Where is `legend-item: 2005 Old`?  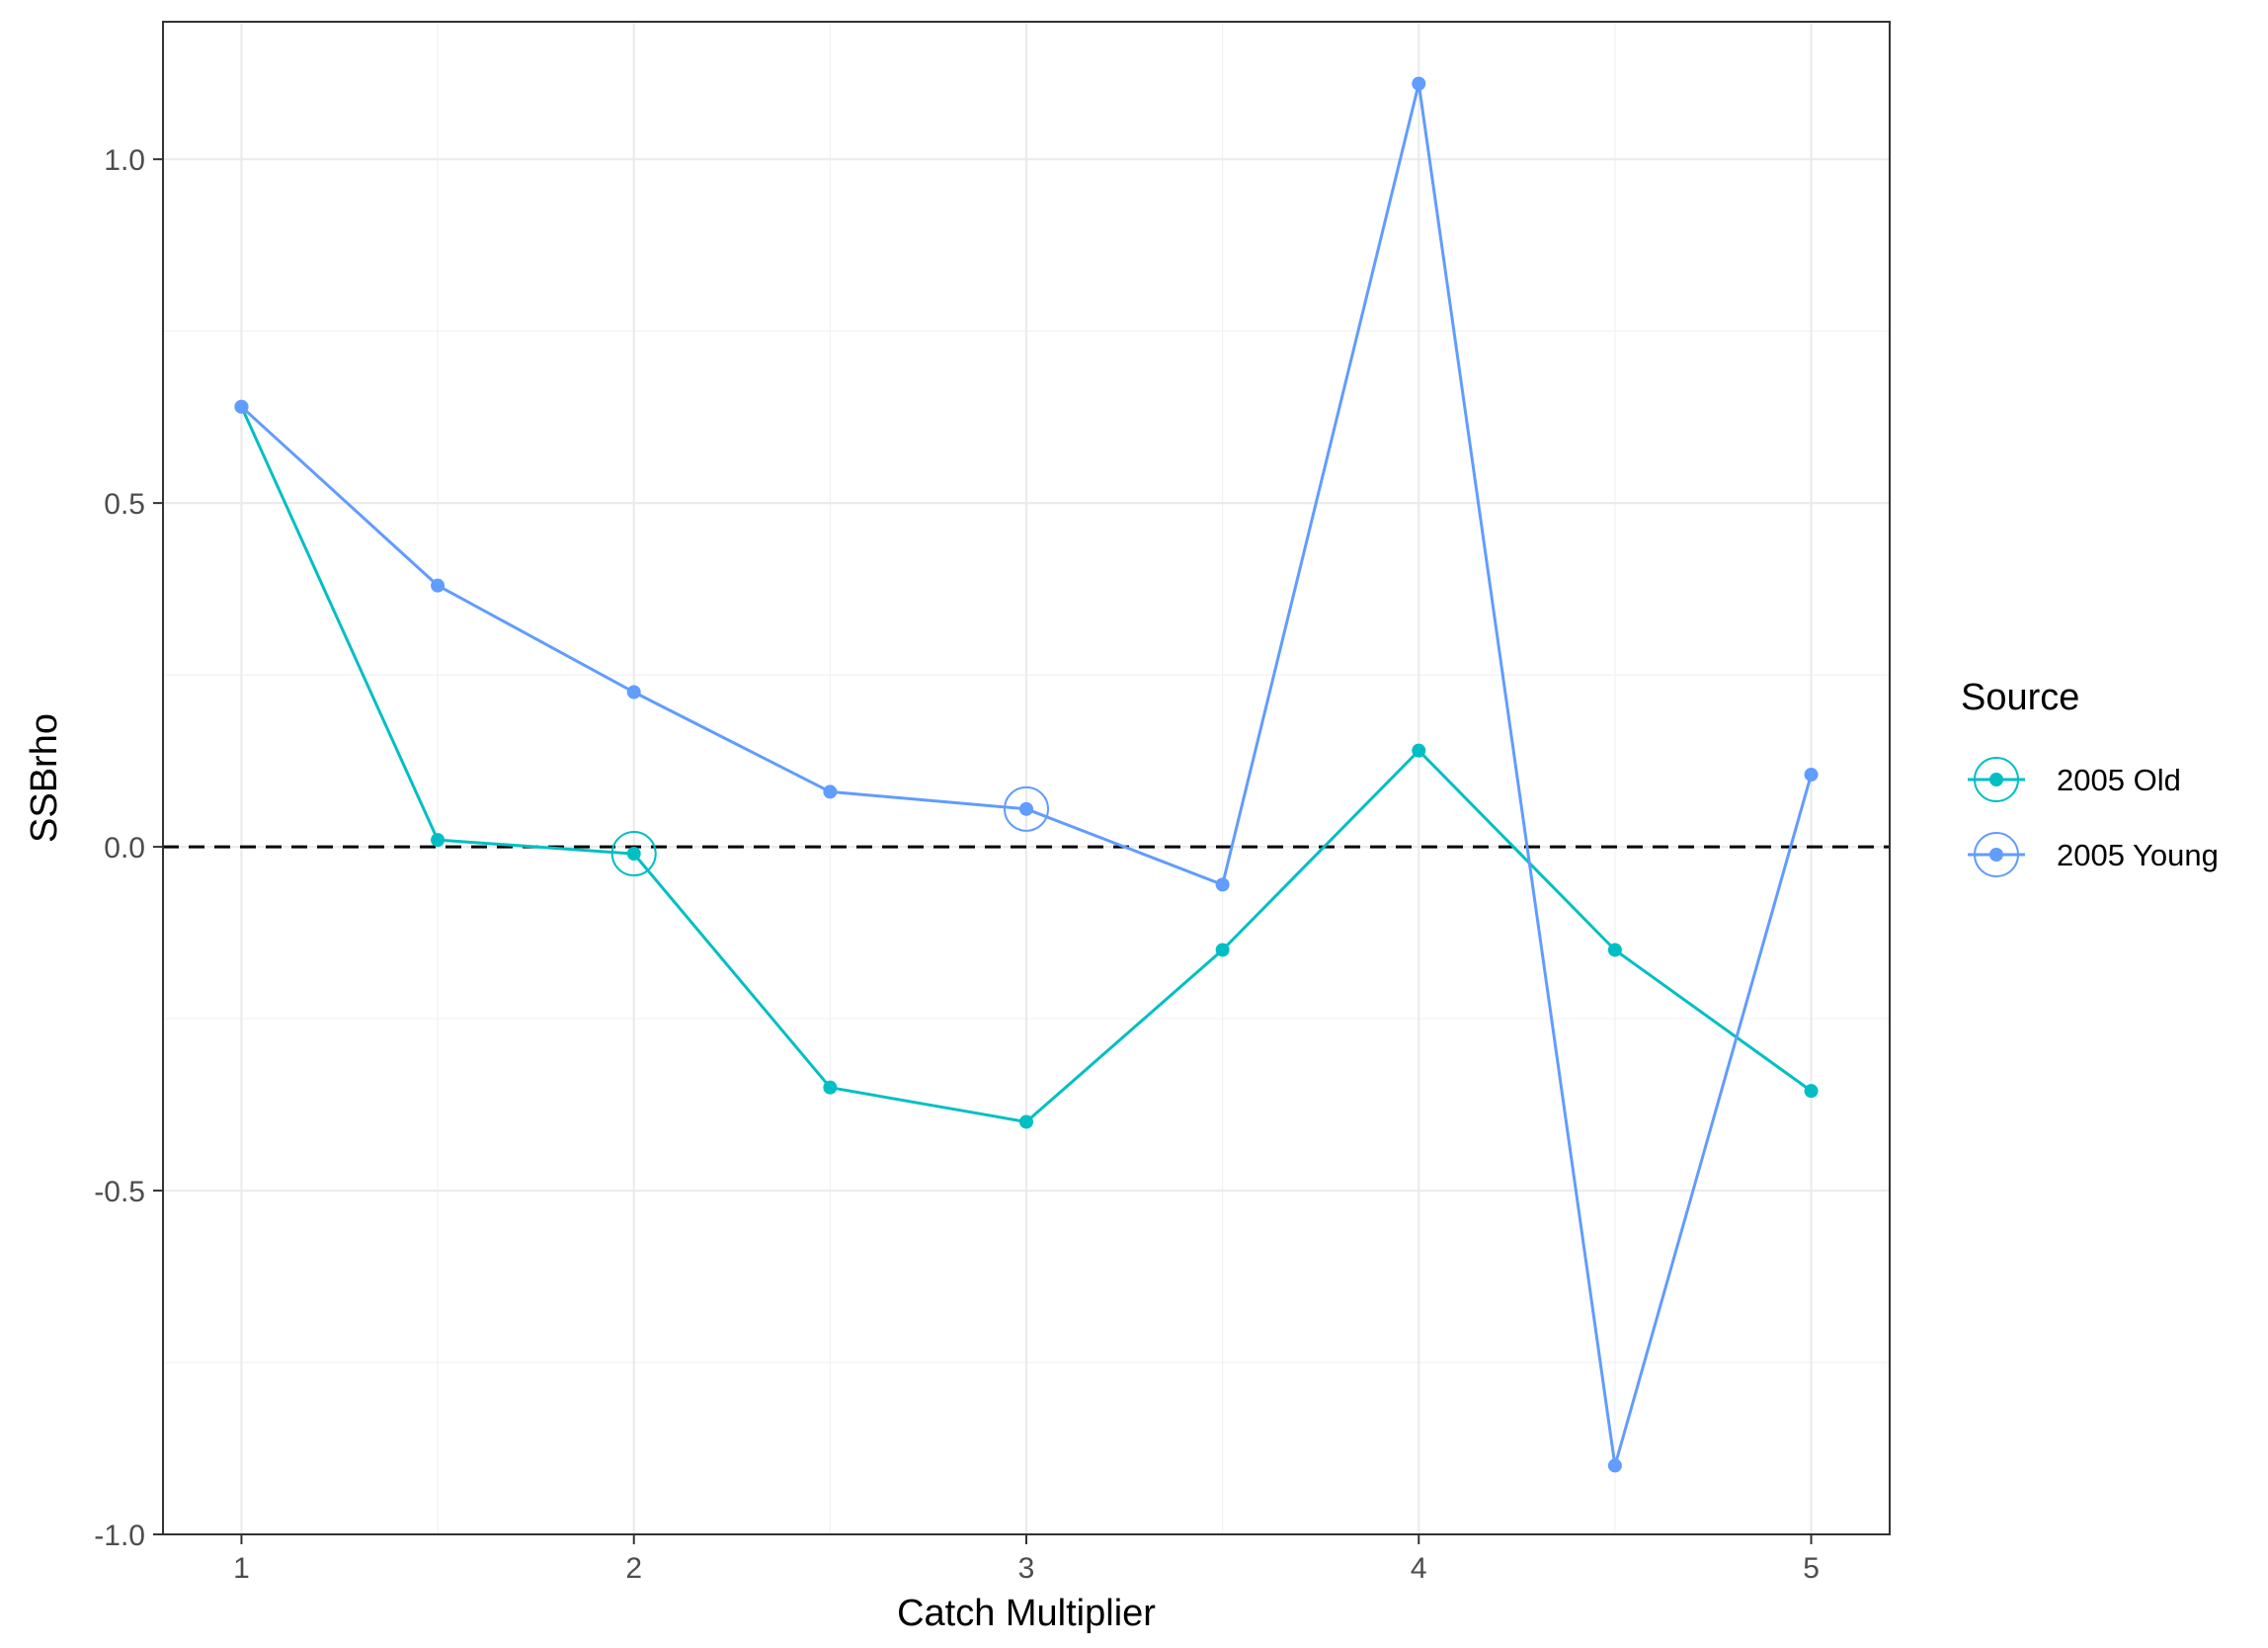 legend-item: 2005 Old is located at coordinates (2074, 780).